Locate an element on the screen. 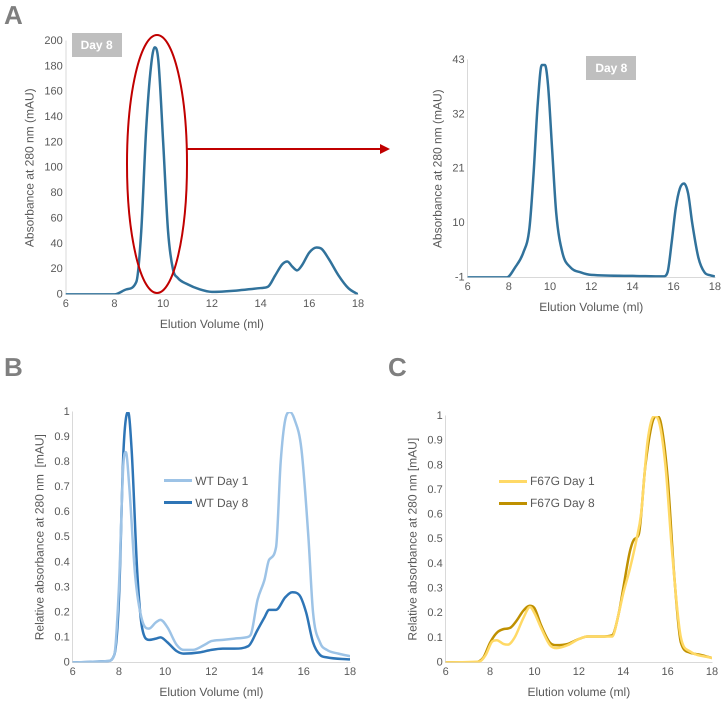  y-tick-label: 100 is located at coordinates (53, 168).